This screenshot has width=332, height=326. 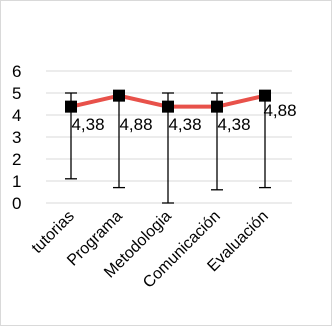 What do you see at coordinates (16, 93) in the screenshot?
I see `y-tick-label: 5` at bounding box center [16, 93].